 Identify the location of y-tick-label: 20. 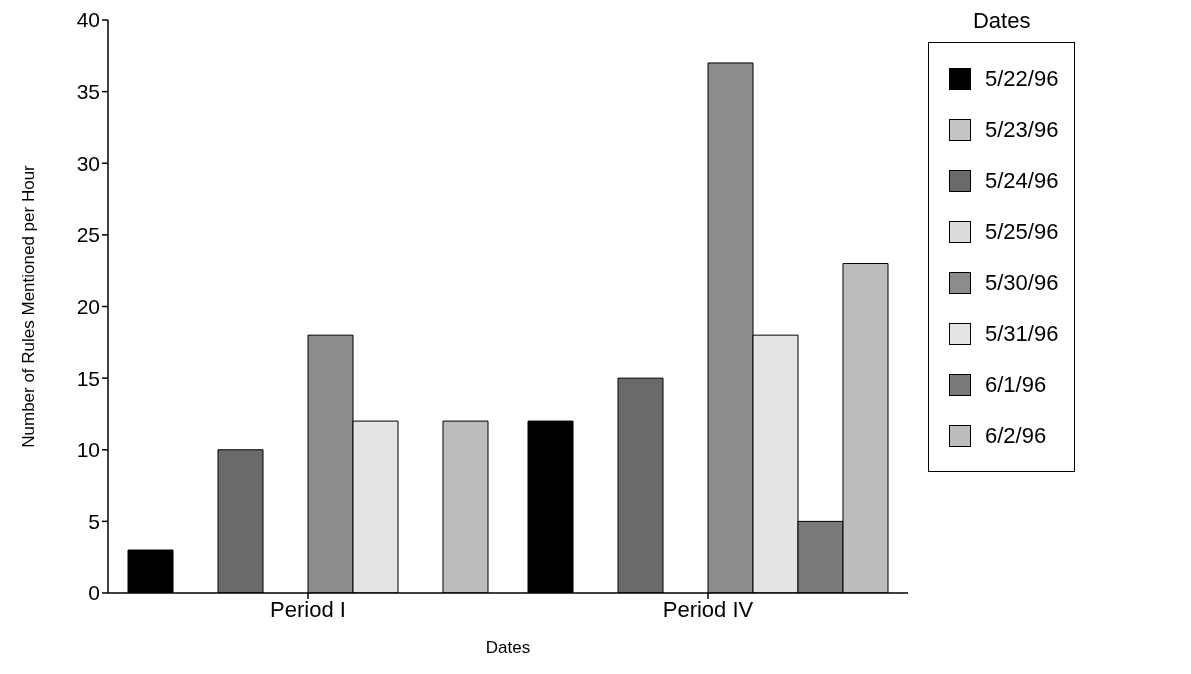
(88, 306).